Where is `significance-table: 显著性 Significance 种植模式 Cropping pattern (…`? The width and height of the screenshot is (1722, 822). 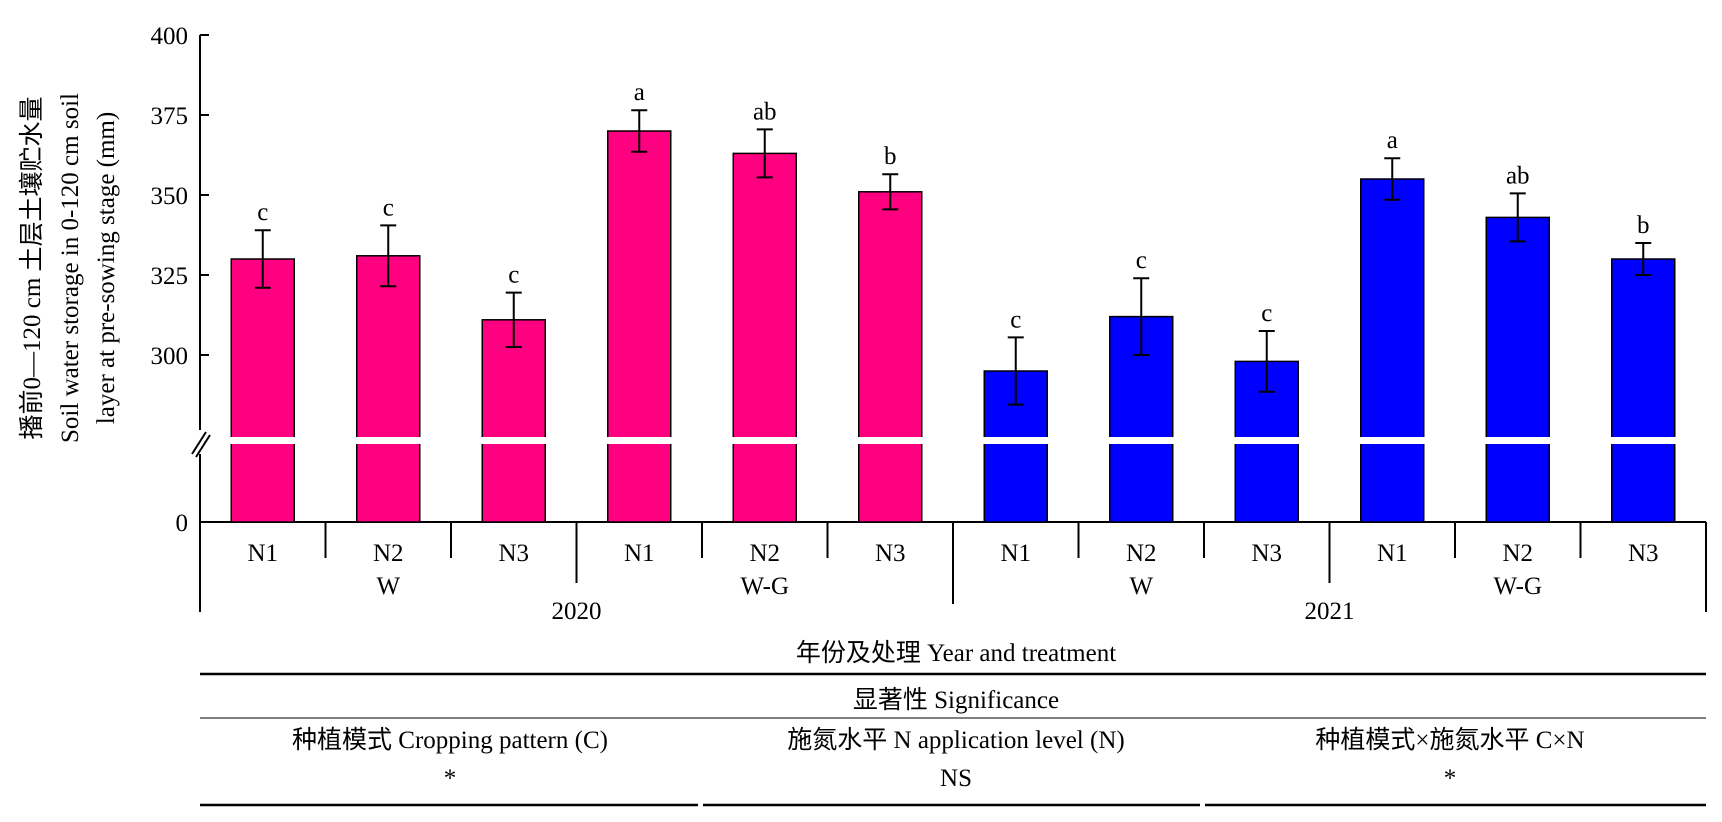
significance-table: 显著性 Significance 种植模式 Cropping pattern (… is located at coordinates (953, 739).